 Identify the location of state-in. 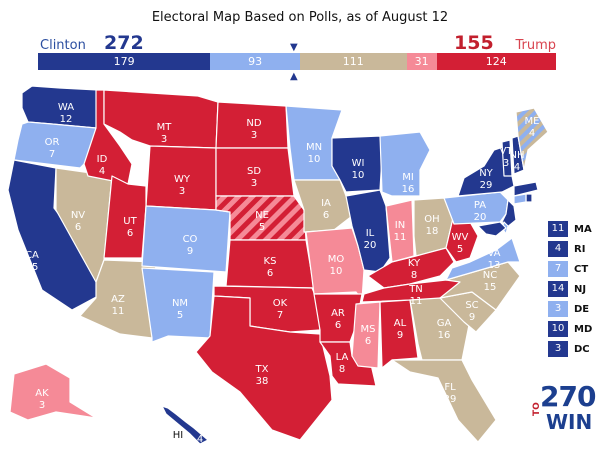
(400, 231).